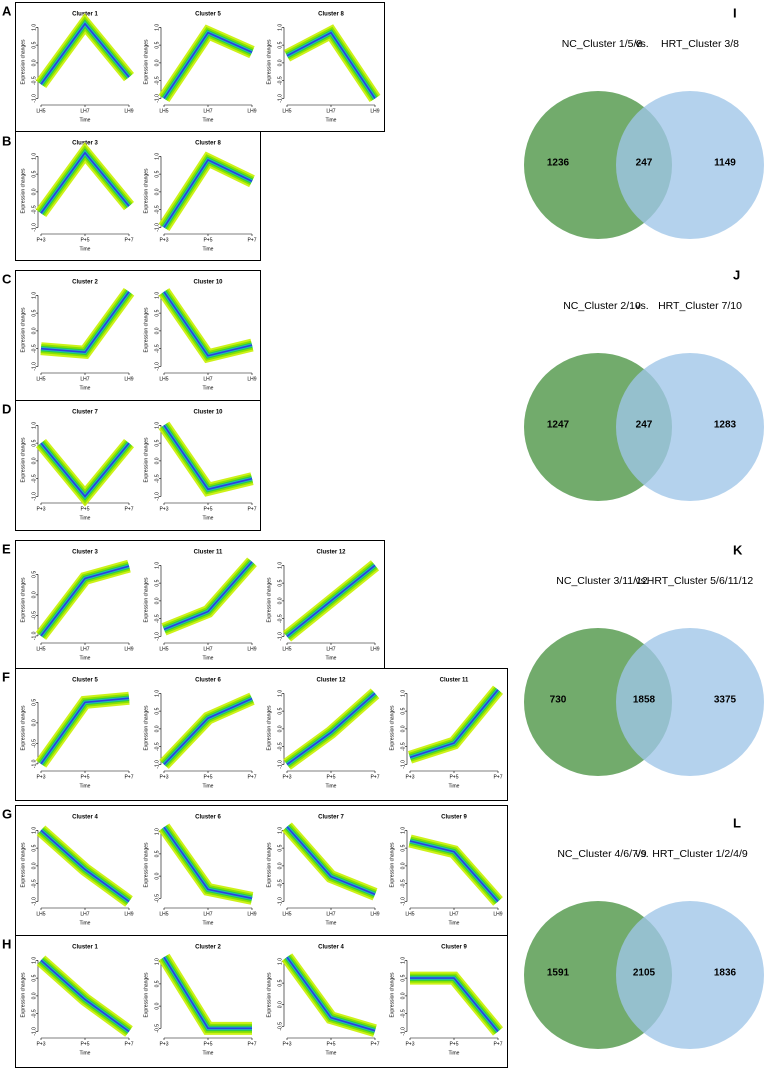 The width and height of the screenshot is (767, 1071). Describe the element at coordinates (6, 943) in the screenshot. I see `panel-label: H` at that location.